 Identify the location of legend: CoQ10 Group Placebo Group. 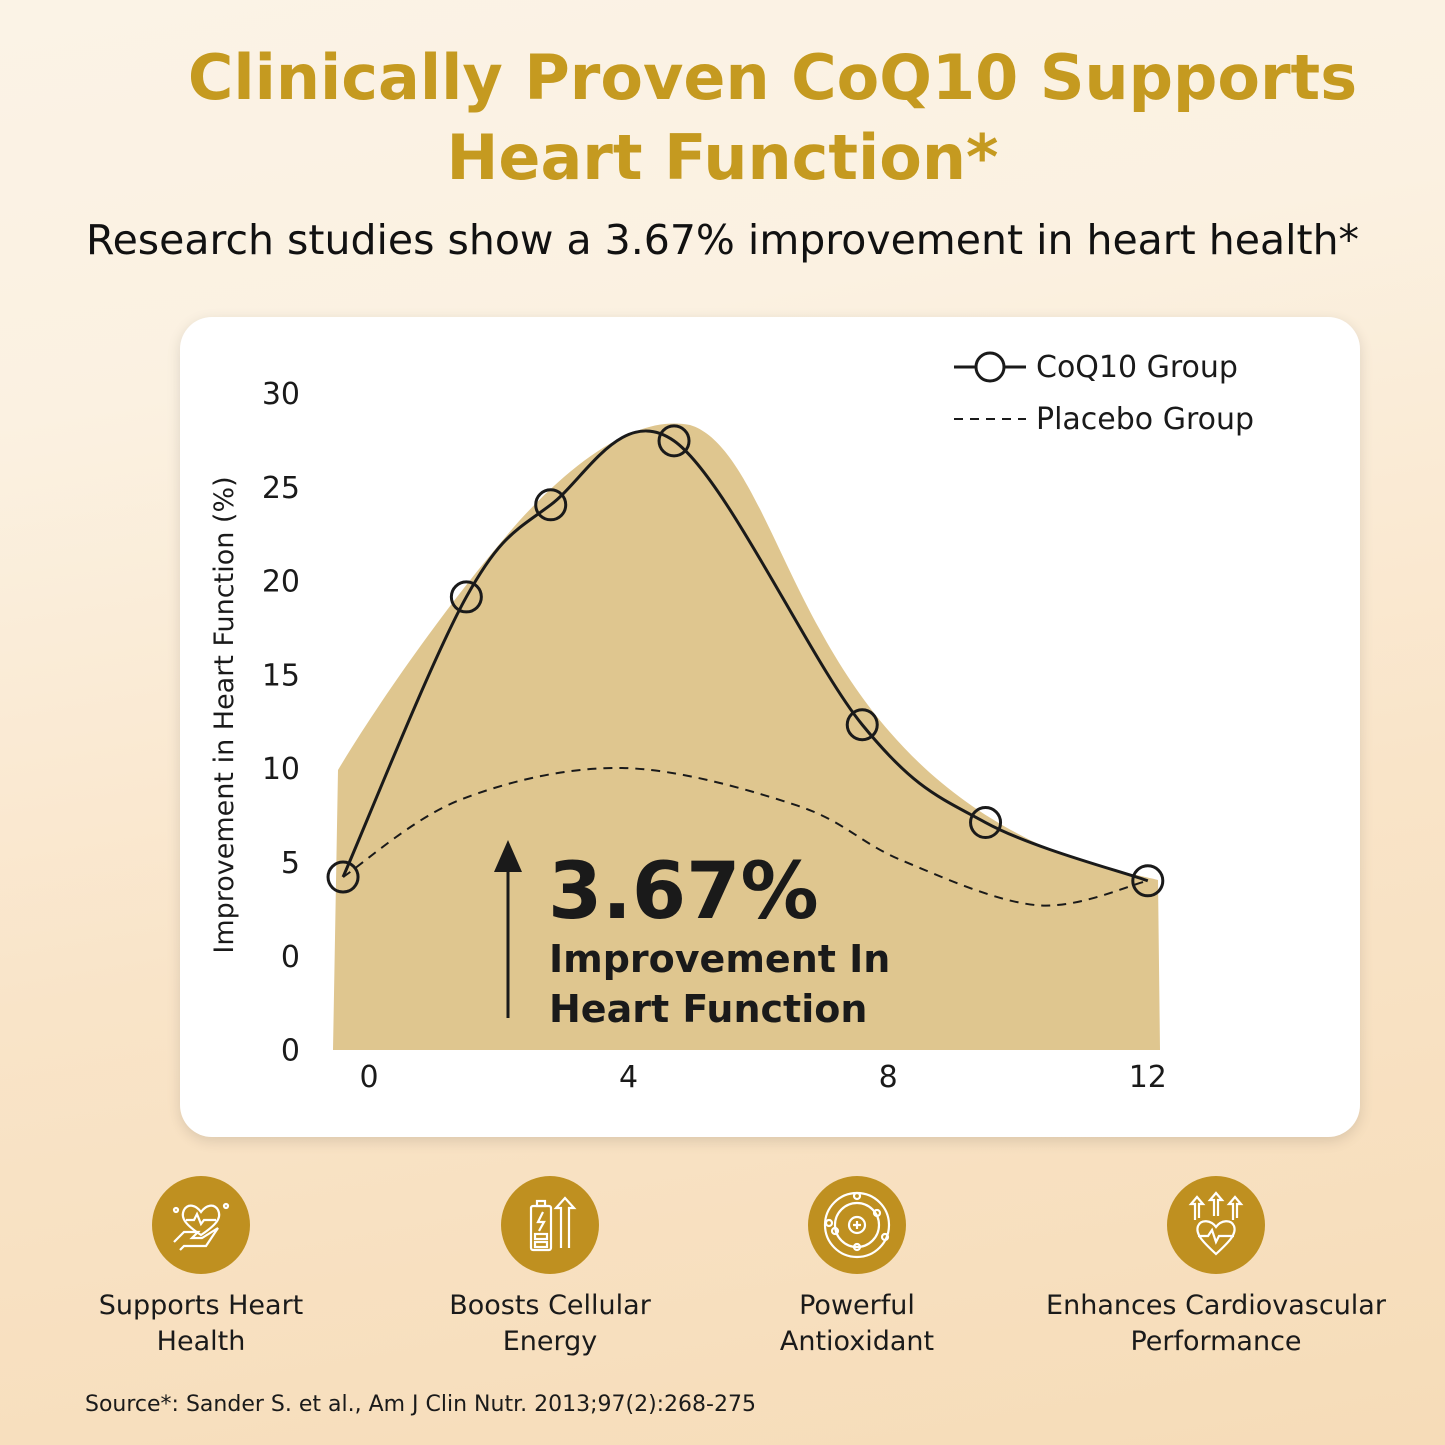
(1104, 393).